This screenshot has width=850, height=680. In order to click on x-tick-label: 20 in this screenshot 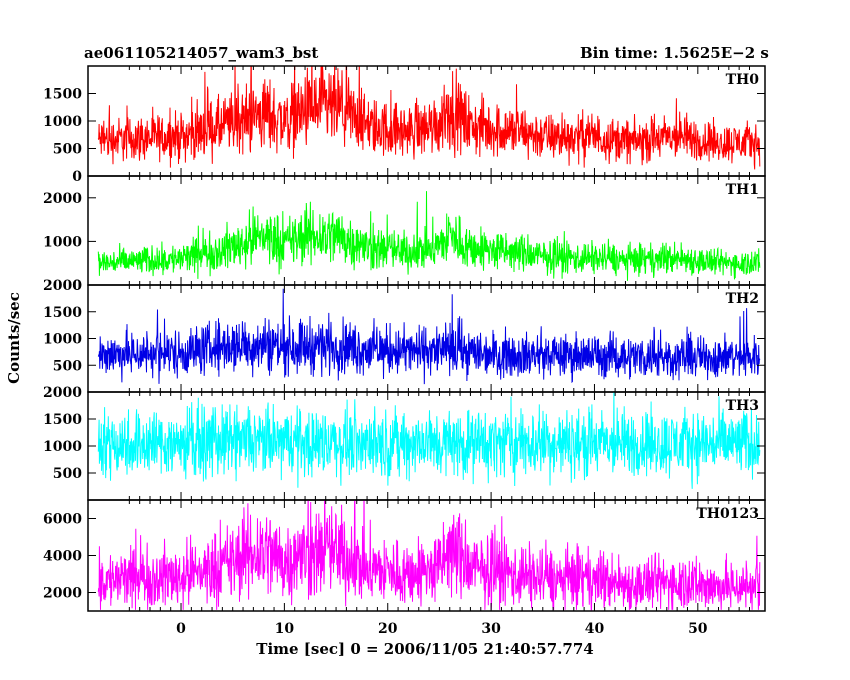, I will do `click(388, 629)`.